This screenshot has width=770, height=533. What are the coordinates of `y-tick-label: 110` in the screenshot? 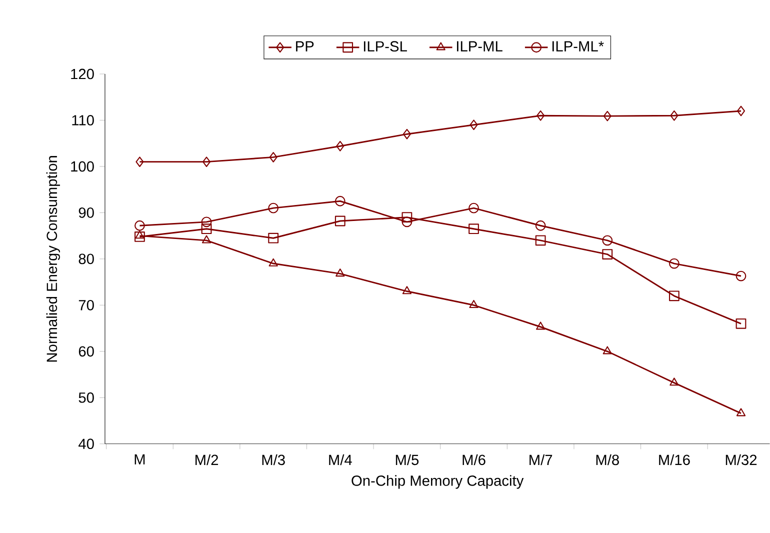 It's located at (83, 120).